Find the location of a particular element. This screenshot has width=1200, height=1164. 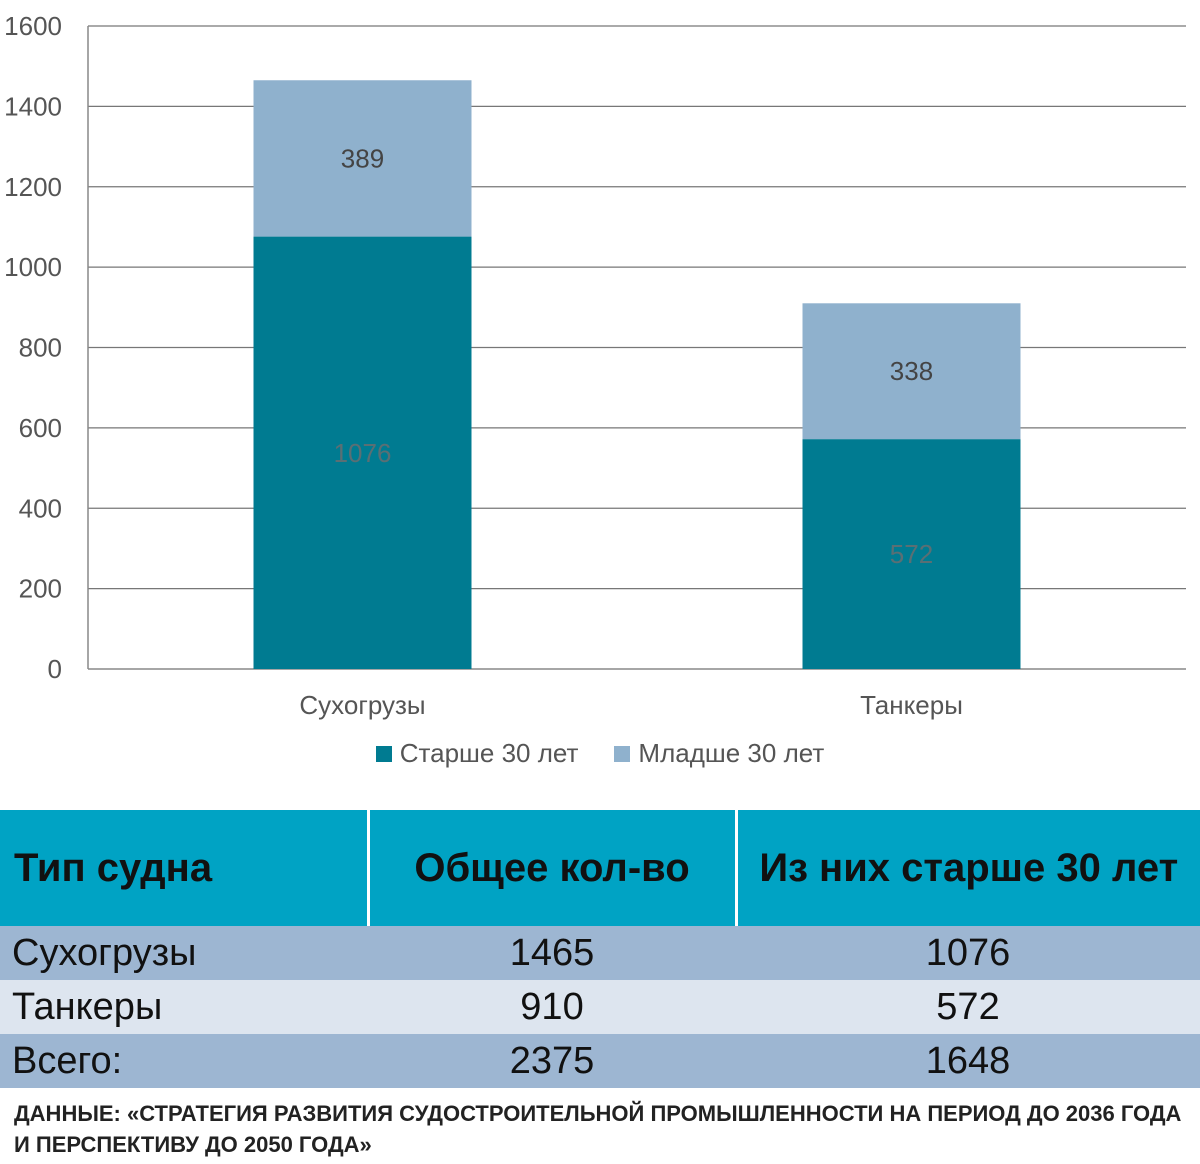

y-tick-label: 800 is located at coordinates (40, 348).